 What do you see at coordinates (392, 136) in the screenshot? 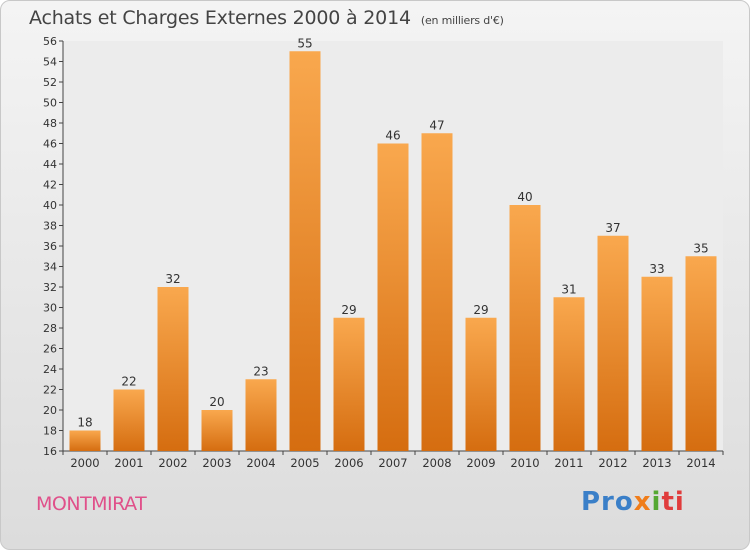
I see `data-label: 46` at bounding box center [392, 136].